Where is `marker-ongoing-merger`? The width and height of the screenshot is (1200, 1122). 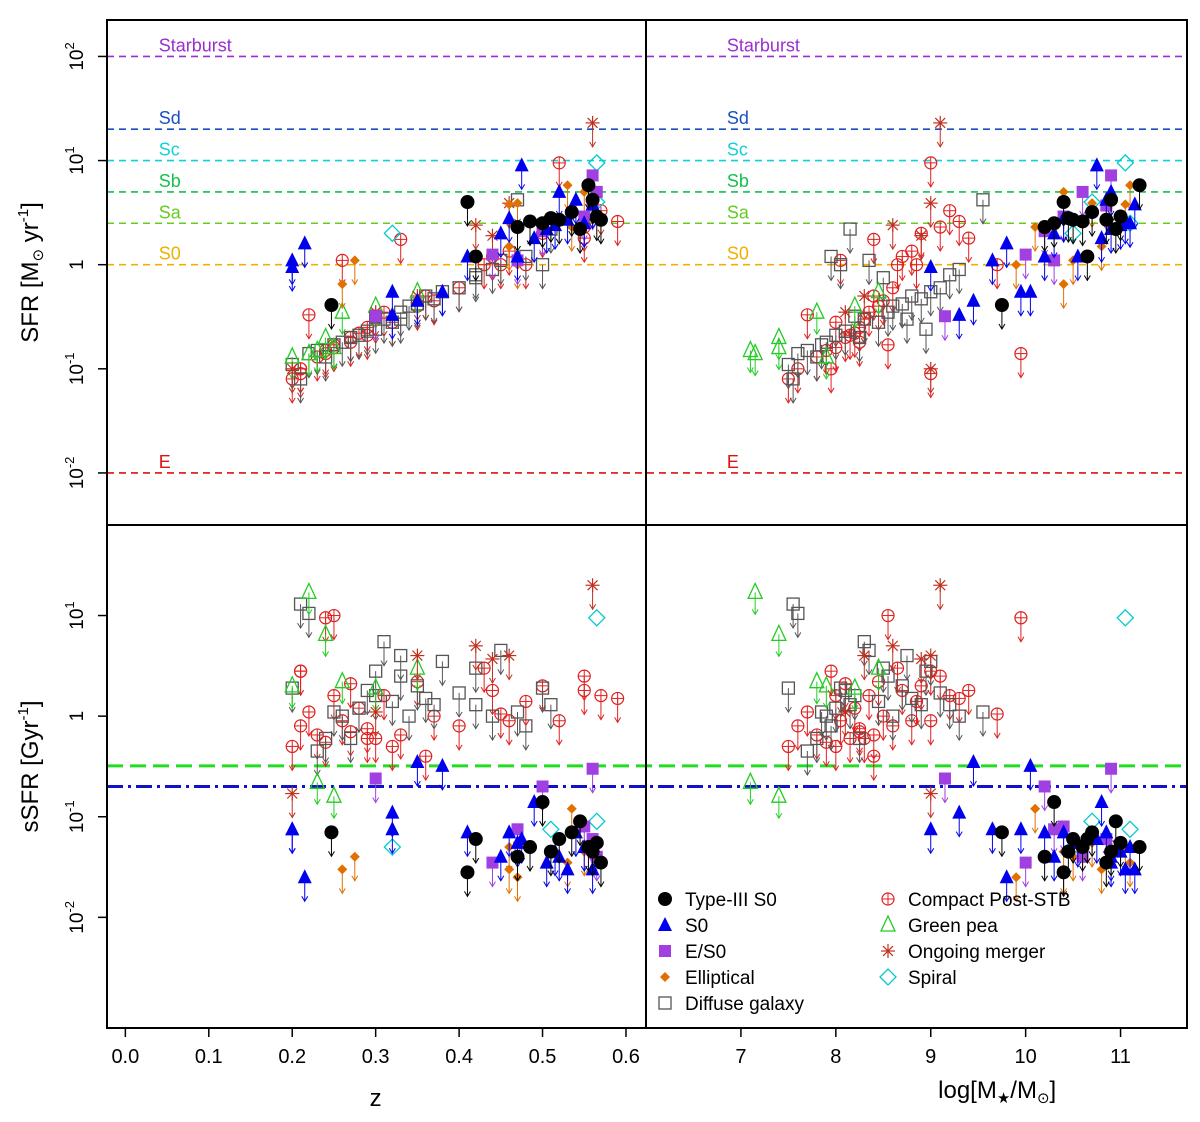 marker-ongoing-merger is located at coordinates (930, 368).